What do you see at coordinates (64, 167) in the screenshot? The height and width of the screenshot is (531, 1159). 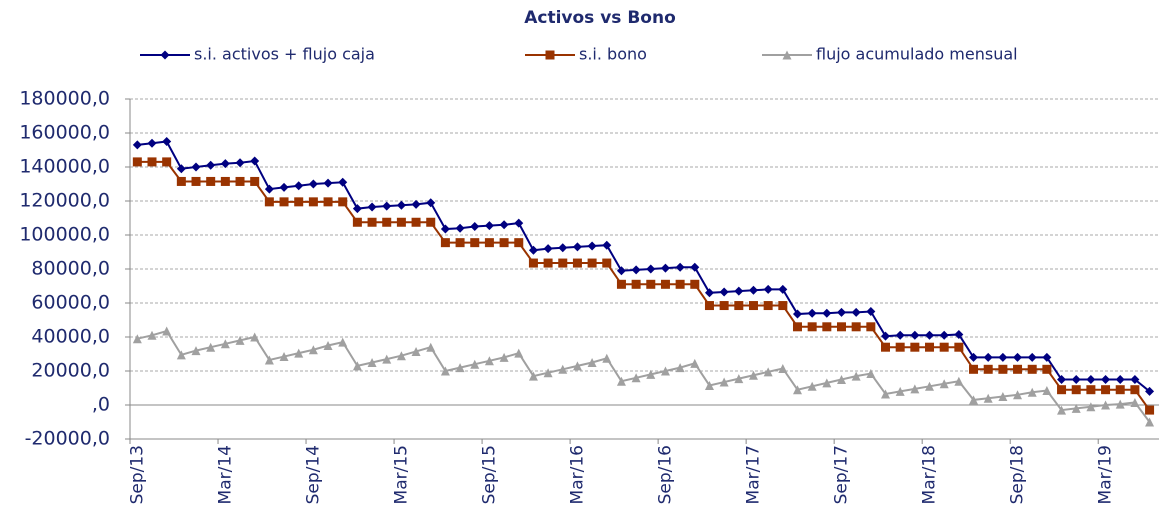 I see `y-tick-label: 140000,0` at bounding box center [64, 167].